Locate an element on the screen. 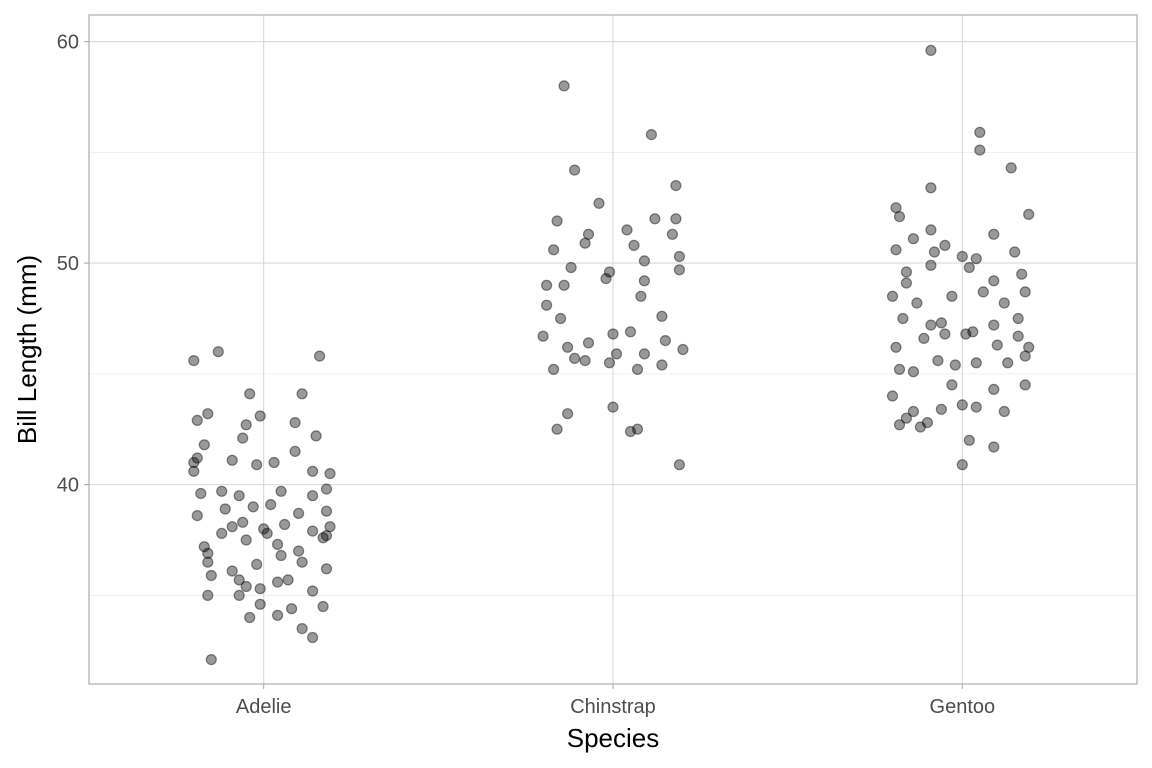  y-axis-title: Bill Length (mm) is located at coordinates (27, 349).